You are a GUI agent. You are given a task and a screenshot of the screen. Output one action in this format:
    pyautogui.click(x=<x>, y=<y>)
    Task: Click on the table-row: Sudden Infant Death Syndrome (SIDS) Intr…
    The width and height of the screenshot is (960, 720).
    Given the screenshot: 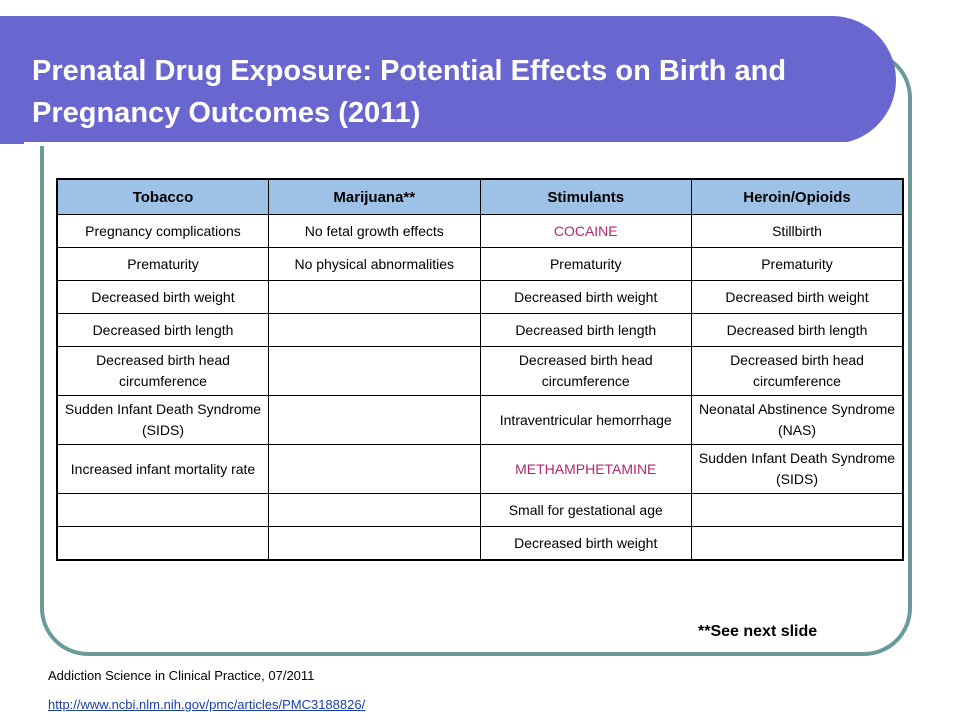 What is the action you would take?
    pyautogui.click(x=480, y=420)
    